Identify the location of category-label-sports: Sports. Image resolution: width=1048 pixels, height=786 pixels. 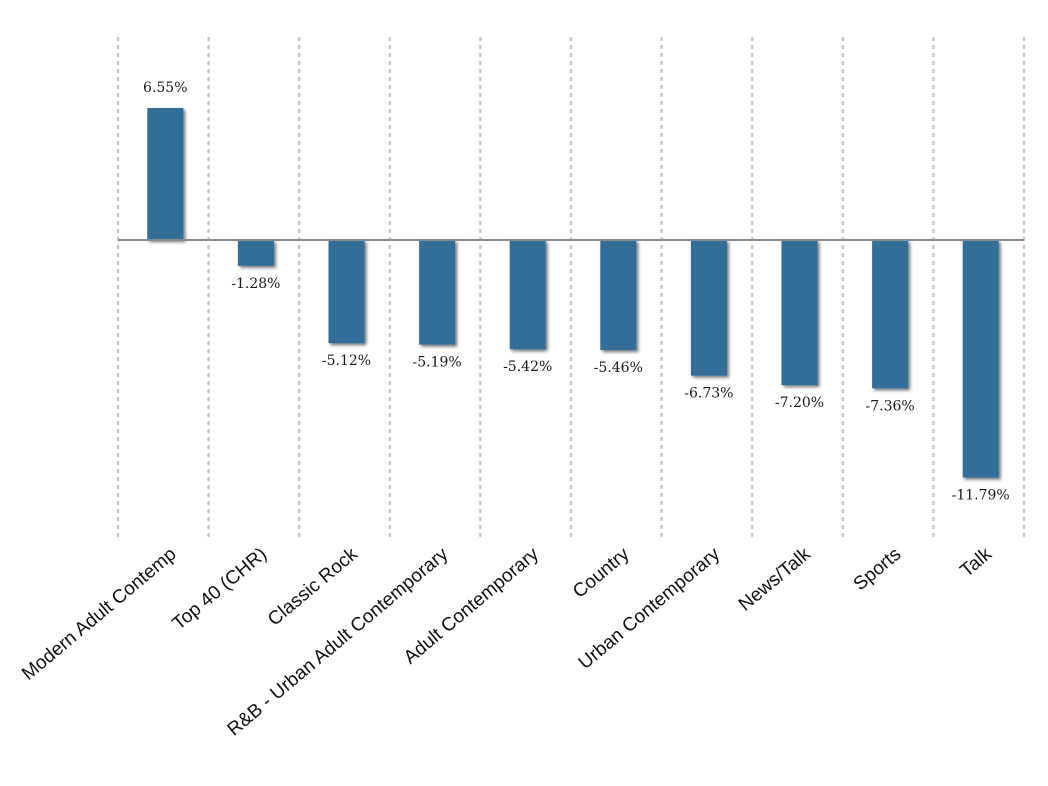
(878, 569).